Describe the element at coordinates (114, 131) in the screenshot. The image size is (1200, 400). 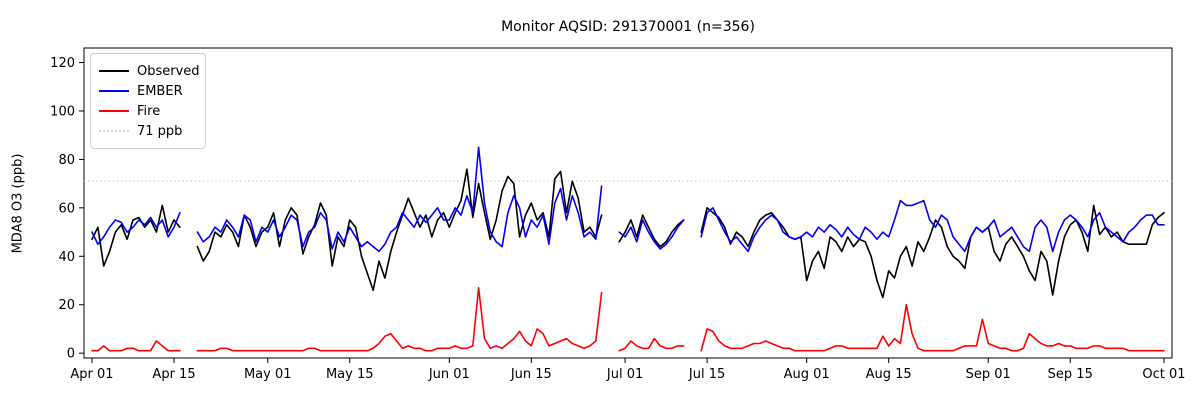
I see `threshold-line-sample` at that location.